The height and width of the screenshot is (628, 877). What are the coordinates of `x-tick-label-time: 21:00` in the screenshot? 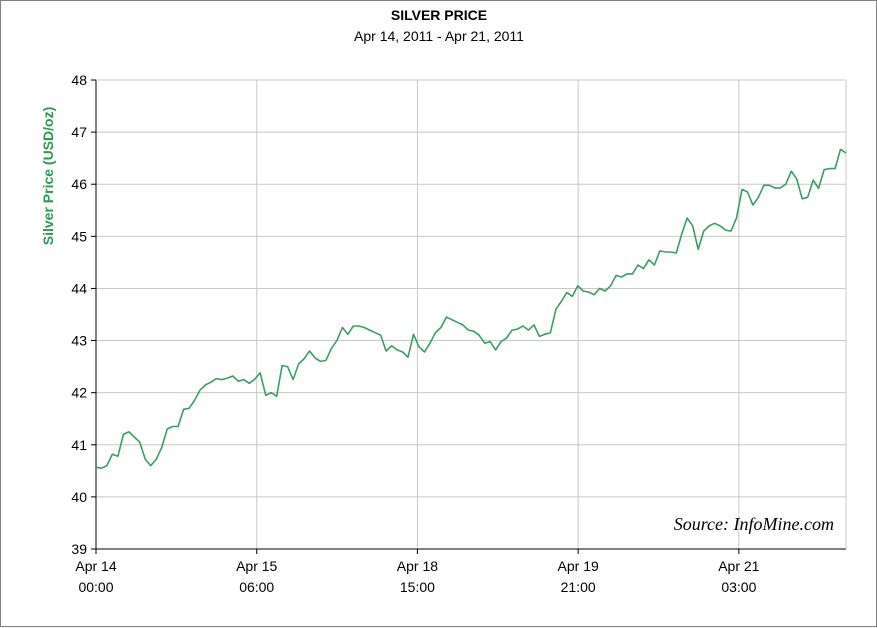 It's located at (578, 587).